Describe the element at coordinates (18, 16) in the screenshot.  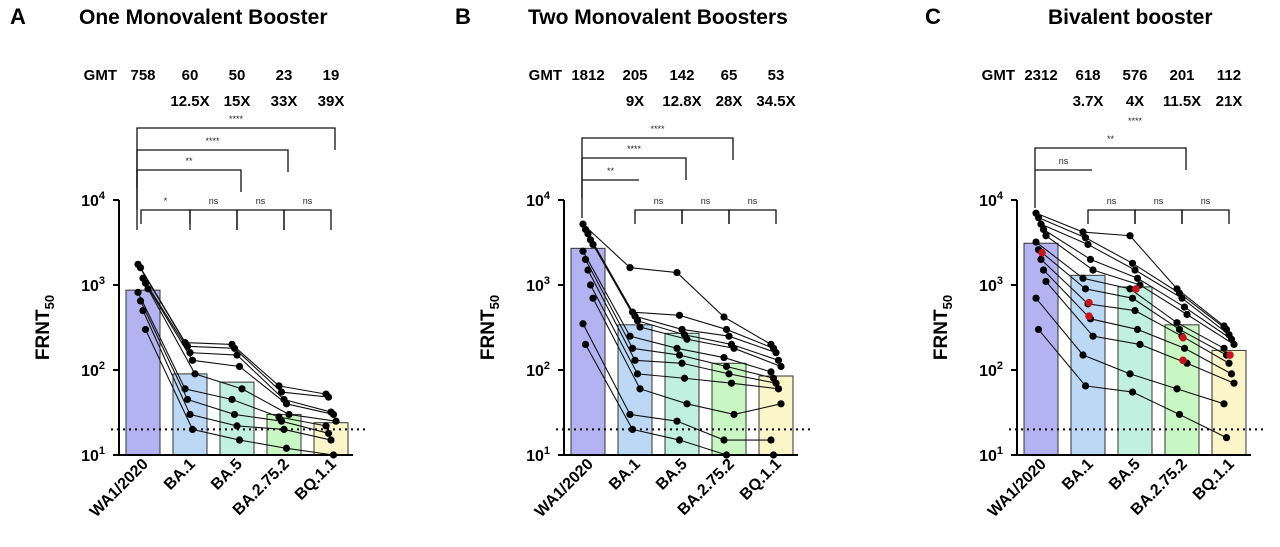
I see `panel-letter: A` at that location.